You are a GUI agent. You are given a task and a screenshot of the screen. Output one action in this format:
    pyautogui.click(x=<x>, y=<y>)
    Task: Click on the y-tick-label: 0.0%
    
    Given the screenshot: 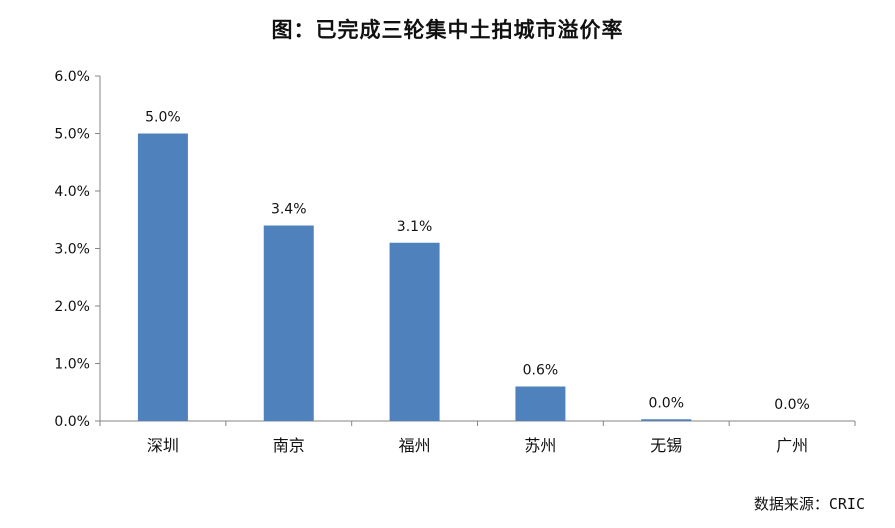 What is the action you would take?
    pyautogui.click(x=72, y=422)
    